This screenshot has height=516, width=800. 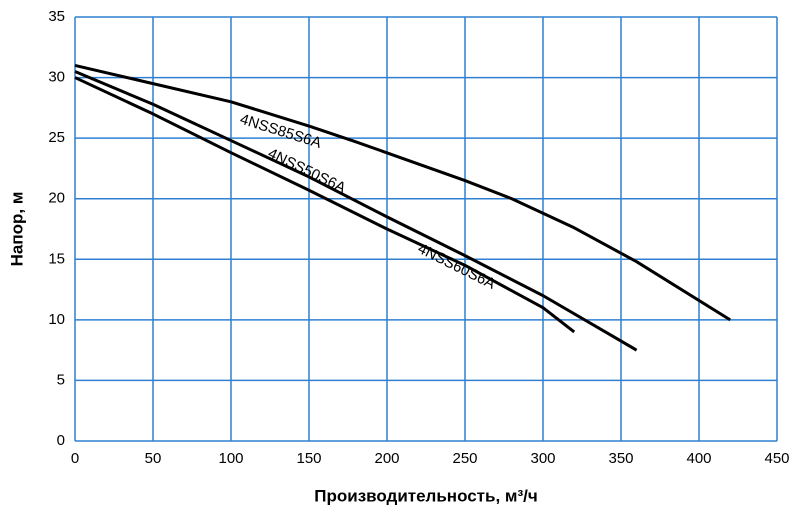 What do you see at coordinates (56, 319) in the screenshot?
I see `y-tick-label: 10` at bounding box center [56, 319].